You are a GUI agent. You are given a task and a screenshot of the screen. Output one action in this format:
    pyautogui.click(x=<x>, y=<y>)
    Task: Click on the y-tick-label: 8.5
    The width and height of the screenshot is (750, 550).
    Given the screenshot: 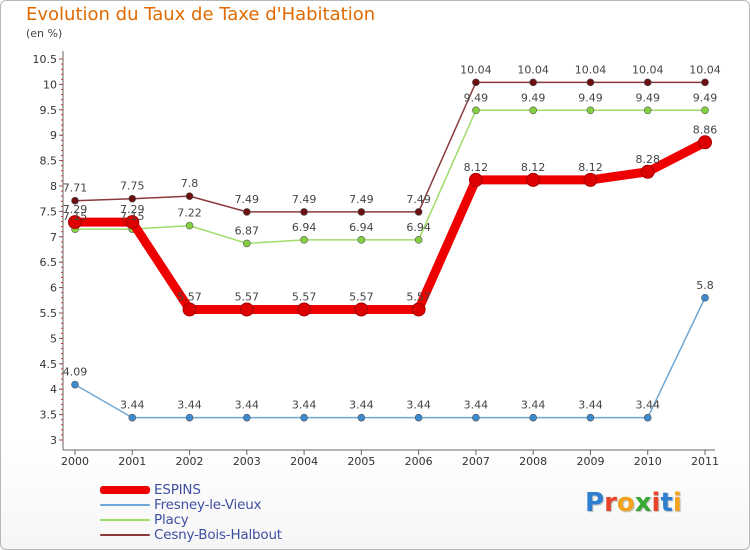 What is the action you would take?
    pyautogui.click(x=49, y=161)
    